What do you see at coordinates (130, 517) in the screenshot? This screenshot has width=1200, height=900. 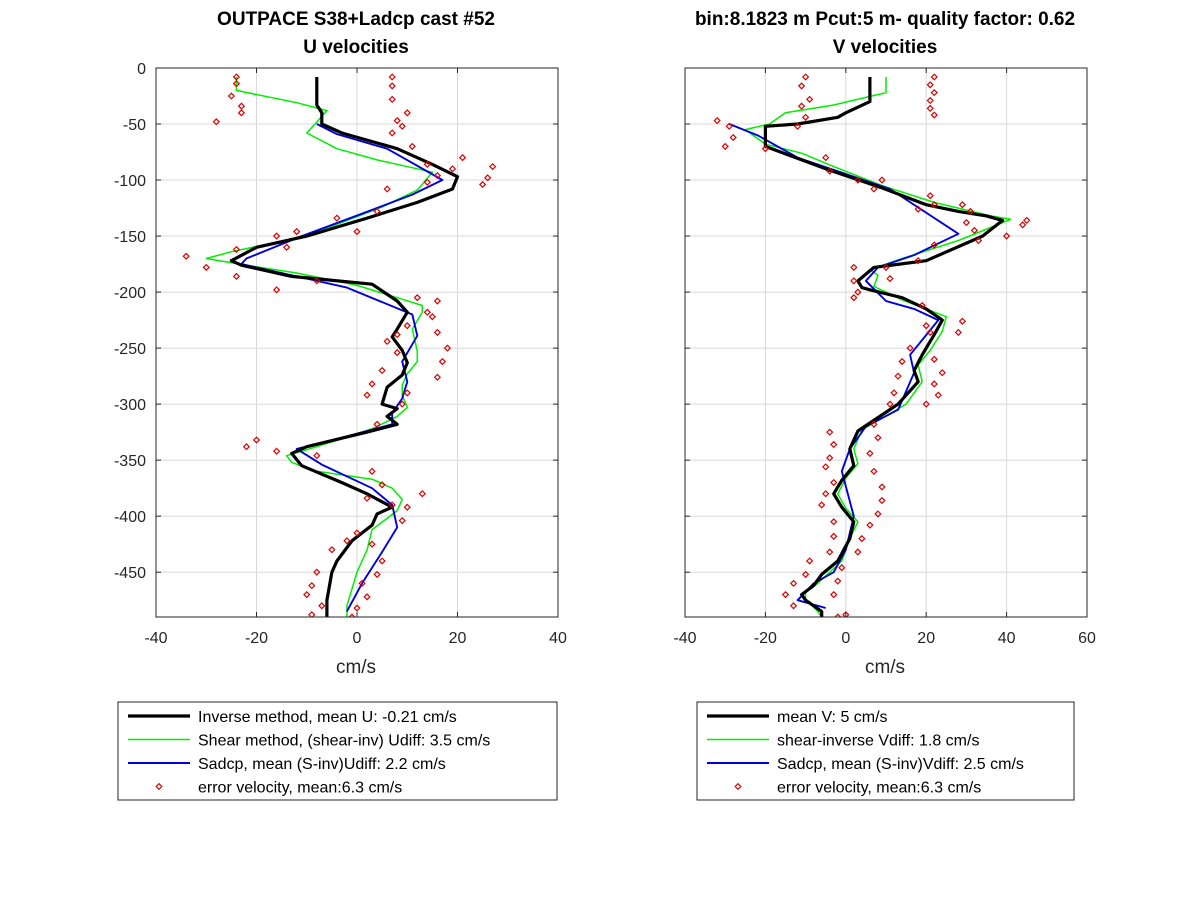 I see `y-tick-label: -400` at bounding box center [130, 517].